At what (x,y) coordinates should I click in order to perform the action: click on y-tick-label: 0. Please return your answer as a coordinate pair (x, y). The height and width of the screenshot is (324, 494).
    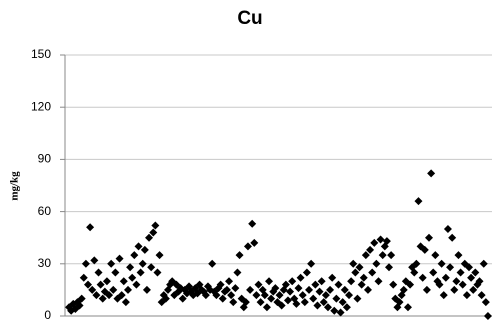
    Looking at the image, I should click on (47, 315).